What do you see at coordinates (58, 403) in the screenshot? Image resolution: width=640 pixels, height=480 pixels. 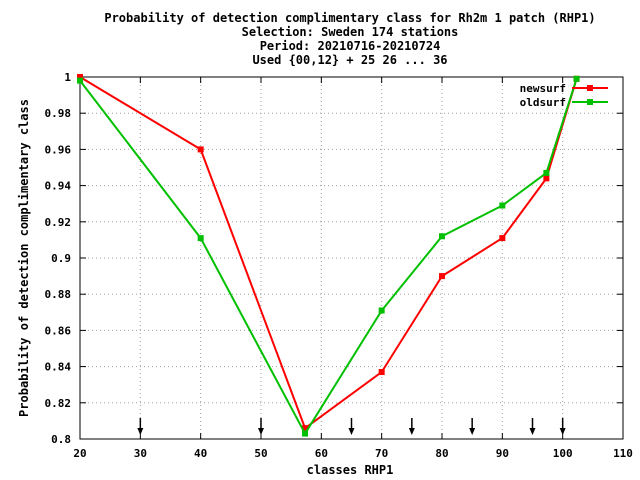 I see `y-tick-label: 0.82` at bounding box center [58, 403].